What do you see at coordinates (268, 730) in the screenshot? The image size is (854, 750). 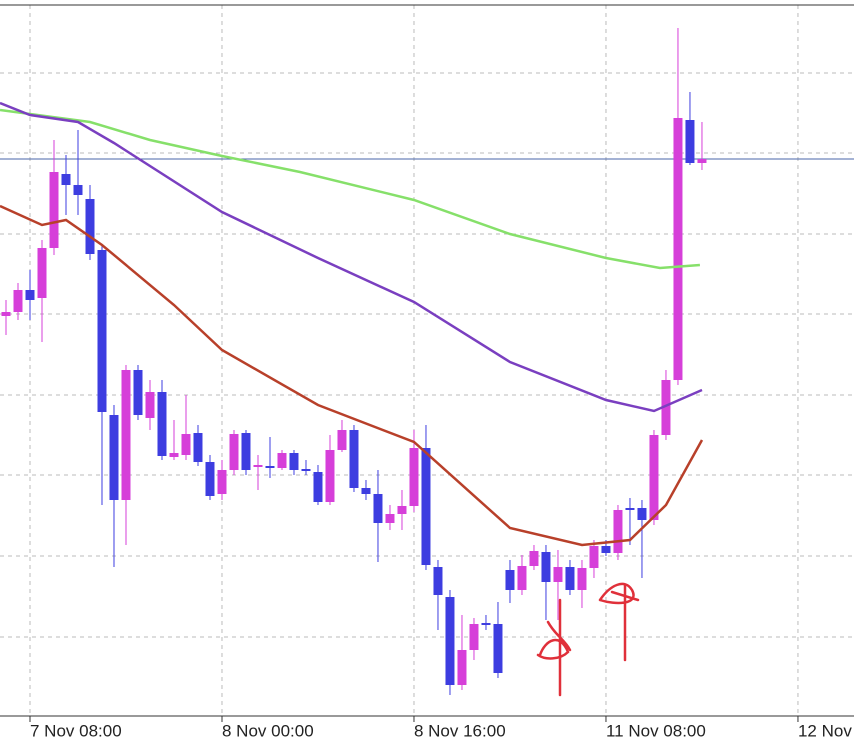 I see `x-tick-label: 8 Nov 00:00` at bounding box center [268, 730].